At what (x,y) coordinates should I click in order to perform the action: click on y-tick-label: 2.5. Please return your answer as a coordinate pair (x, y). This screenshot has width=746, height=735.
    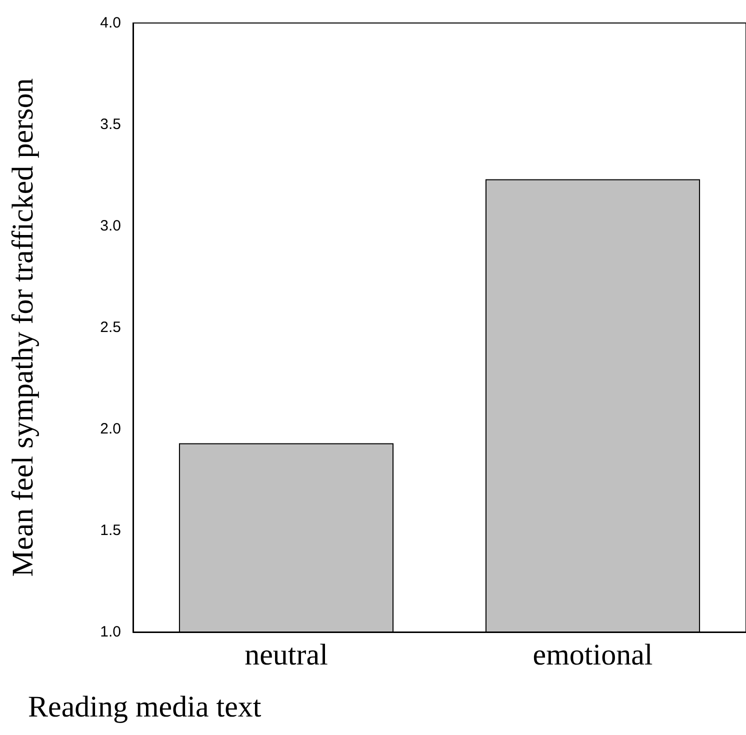
    Looking at the image, I should click on (110, 327).